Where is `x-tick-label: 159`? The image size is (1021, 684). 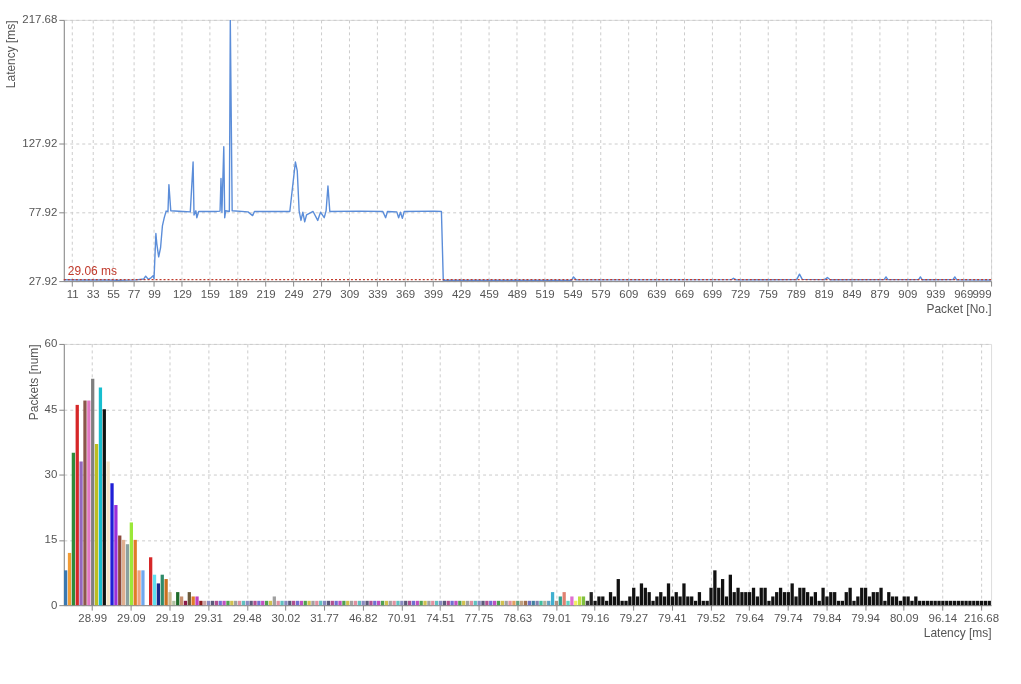
x-tick-label: 159 is located at coordinates (210, 293).